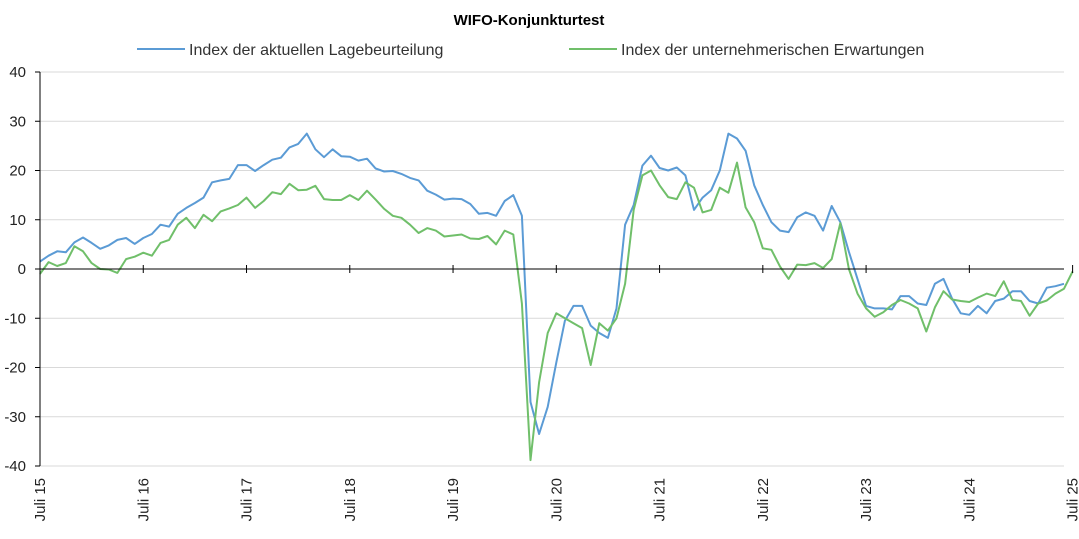 The image size is (1079, 539). Describe the element at coordinates (866, 499) in the screenshot. I see `x-tick-label: Juli 23` at that location.